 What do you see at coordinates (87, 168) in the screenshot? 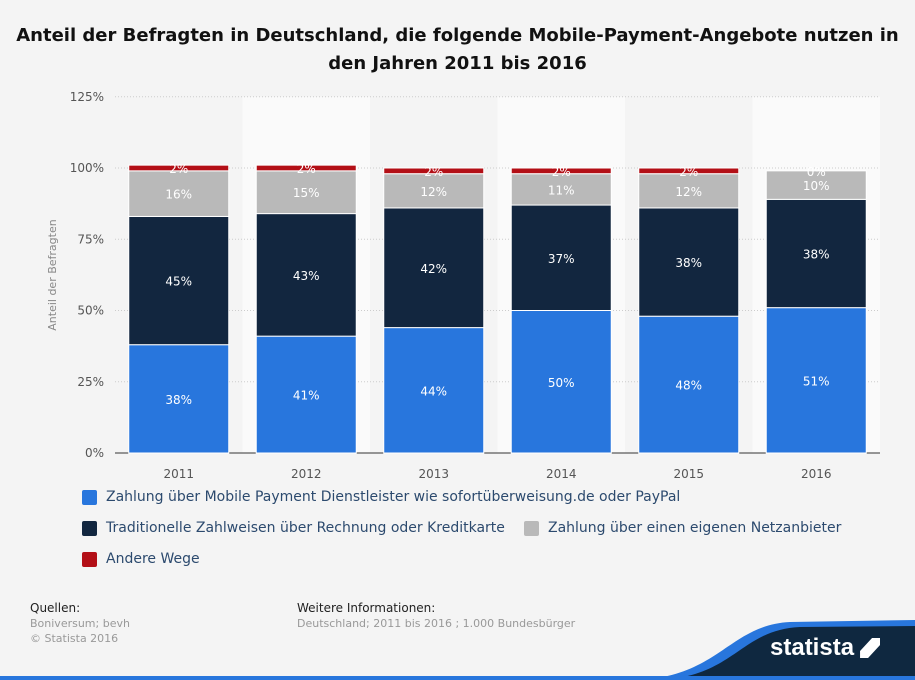
I see `y-tick-label: 100%` at bounding box center [87, 168].